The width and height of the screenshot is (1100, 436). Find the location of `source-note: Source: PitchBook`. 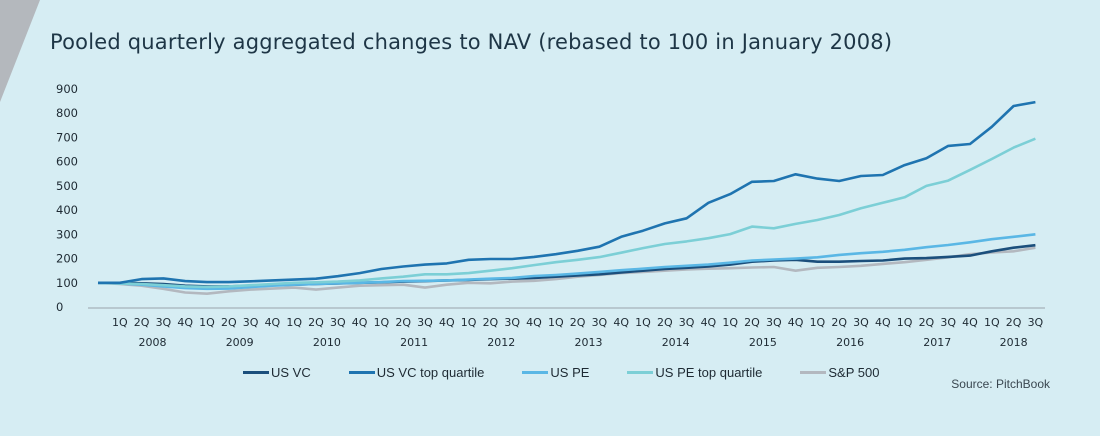

source-note: Source: PitchBook is located at coordinates (1000, 384).